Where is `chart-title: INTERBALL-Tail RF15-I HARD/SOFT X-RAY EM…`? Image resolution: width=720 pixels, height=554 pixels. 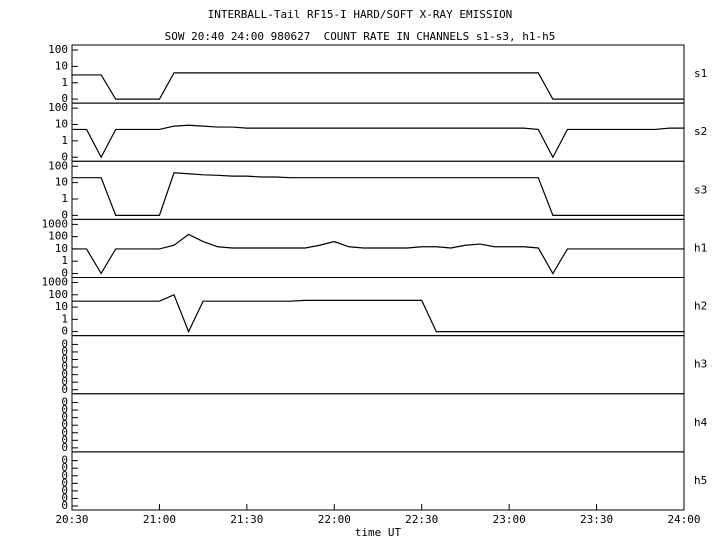 chart-title: INTERBALL-Tail RF15-I HARD/SOFT X-RAY EM… is located at coordinates (360, 14).